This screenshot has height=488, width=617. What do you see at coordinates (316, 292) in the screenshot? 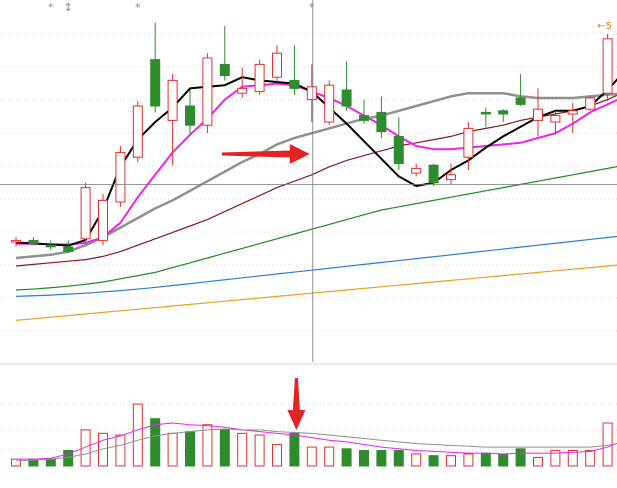
I see `ma-line-ma_orange` at bounding box center [316, 292].